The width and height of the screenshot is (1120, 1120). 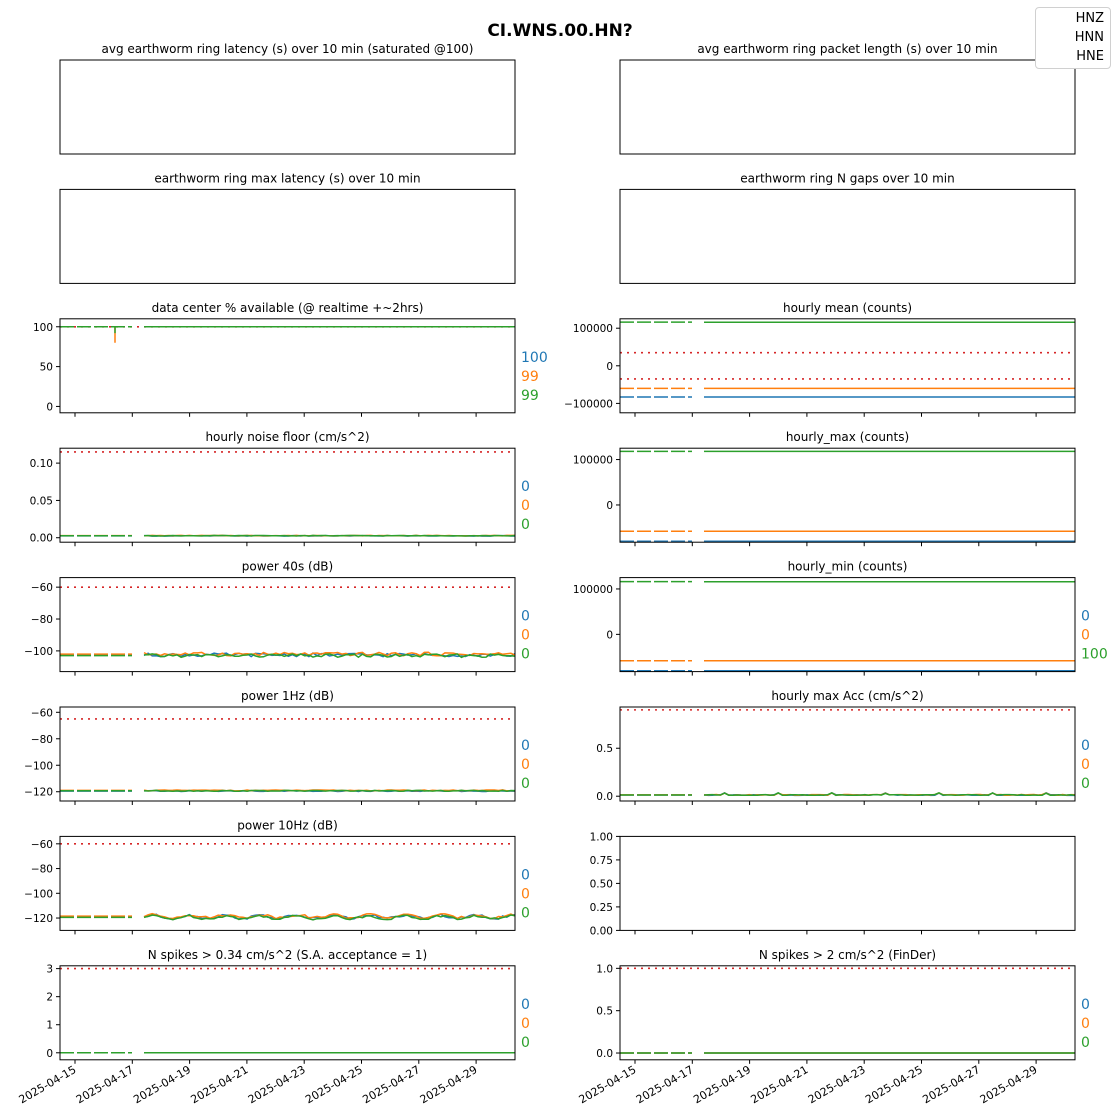 What do you see at coordinates (287, 437) in the screenshot?
I see `panel-title: hourly noise floor (cm/s^2)` at bounding box center [287, 437].